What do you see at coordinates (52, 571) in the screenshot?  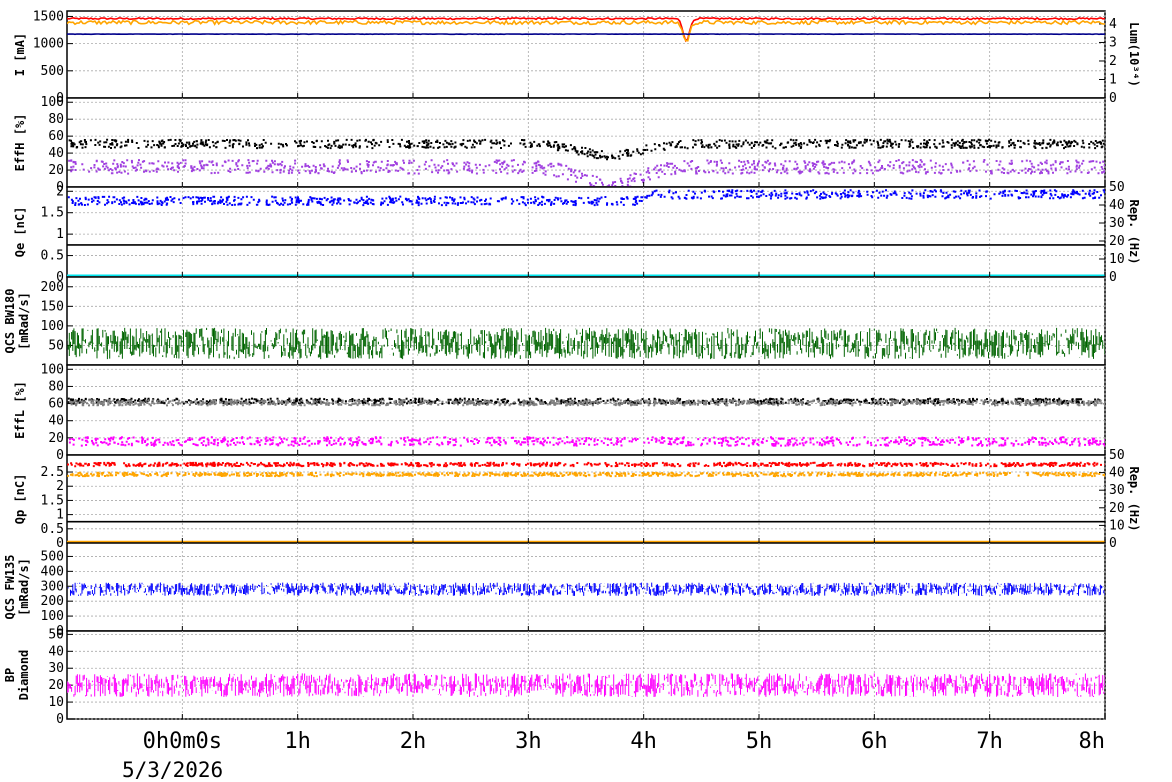 I see `y-tick-label: 400` at bounding box center [52, 571].